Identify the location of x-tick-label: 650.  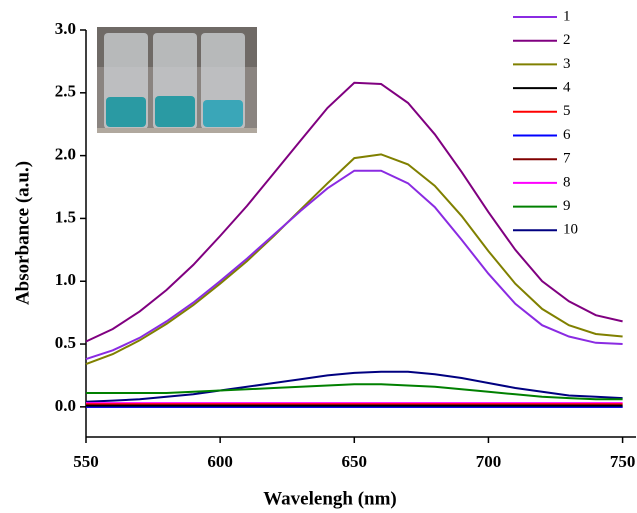
(355, 461).